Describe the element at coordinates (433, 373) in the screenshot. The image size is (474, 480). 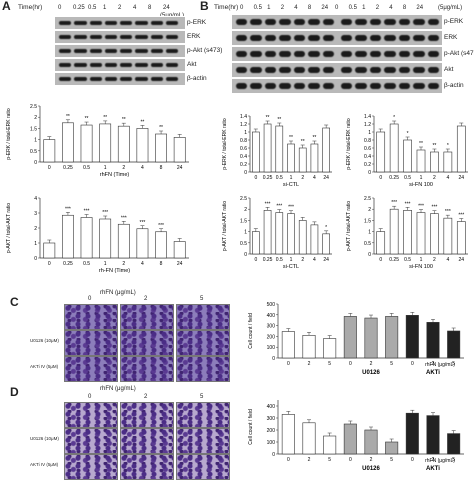
I see `group-label: AKTi` at that location.